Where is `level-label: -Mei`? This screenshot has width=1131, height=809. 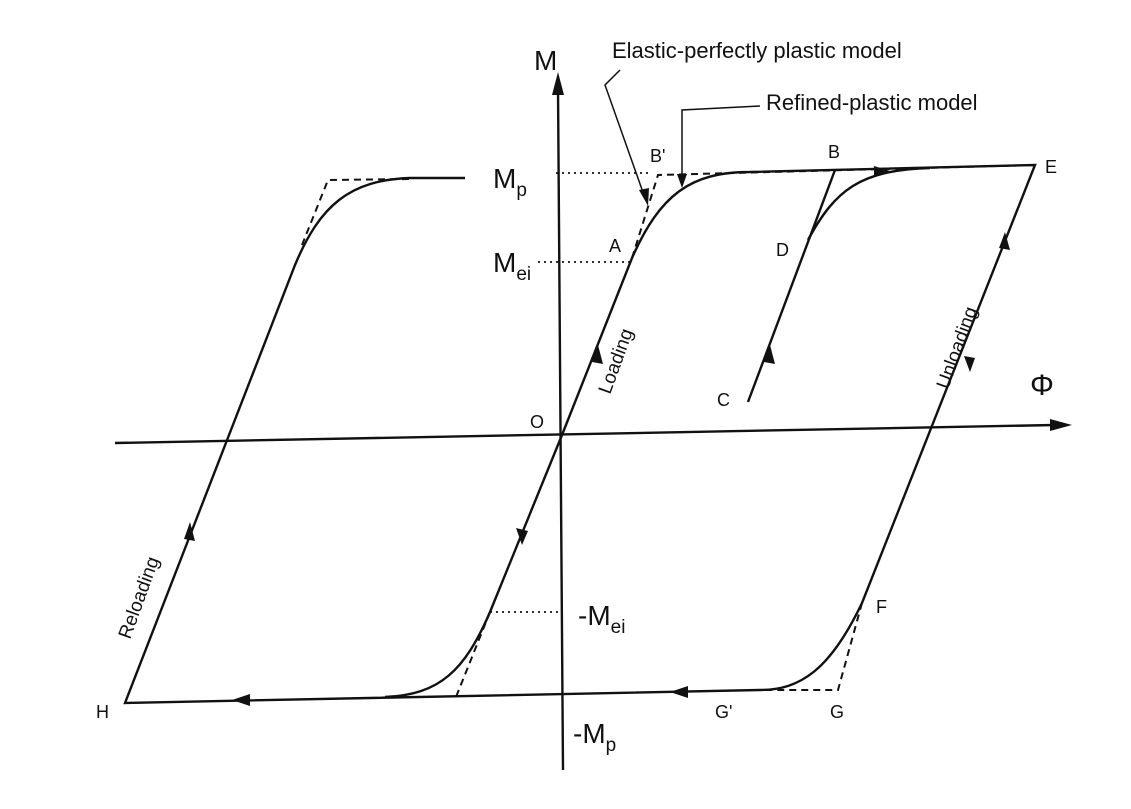 level-label: -Mei is located at coordinates (601, 619).